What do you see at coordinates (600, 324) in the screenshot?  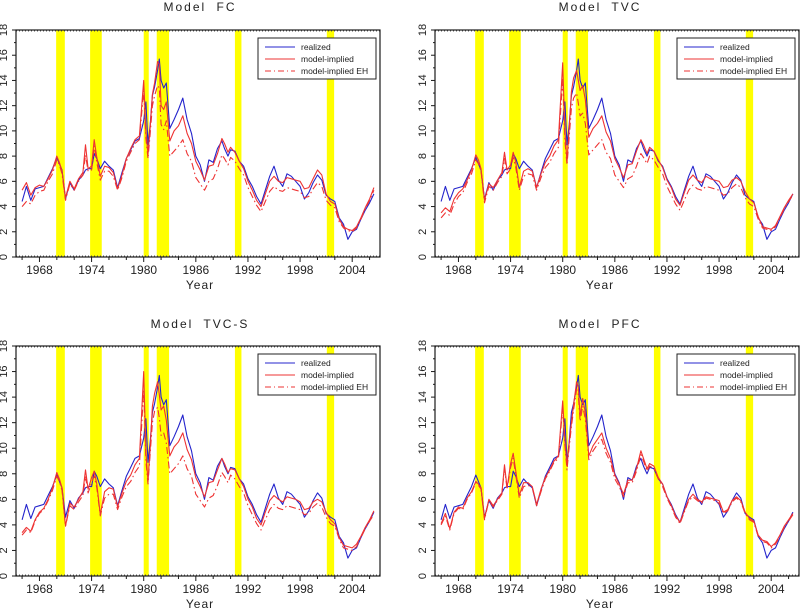 I see `chart-title: Model PFC` at bounding box center [600, 324].